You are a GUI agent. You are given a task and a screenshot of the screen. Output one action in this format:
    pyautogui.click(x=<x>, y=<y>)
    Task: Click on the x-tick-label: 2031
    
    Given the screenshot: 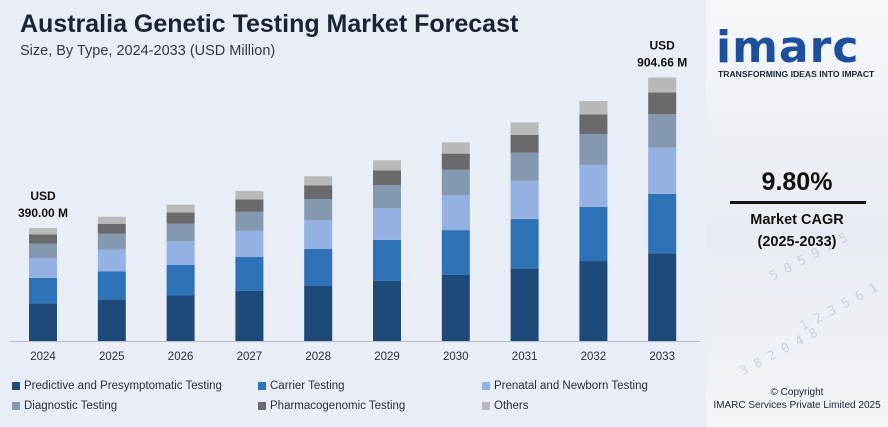 What is the action you would take?
    pyautogui.click(x=525, y=357)
    